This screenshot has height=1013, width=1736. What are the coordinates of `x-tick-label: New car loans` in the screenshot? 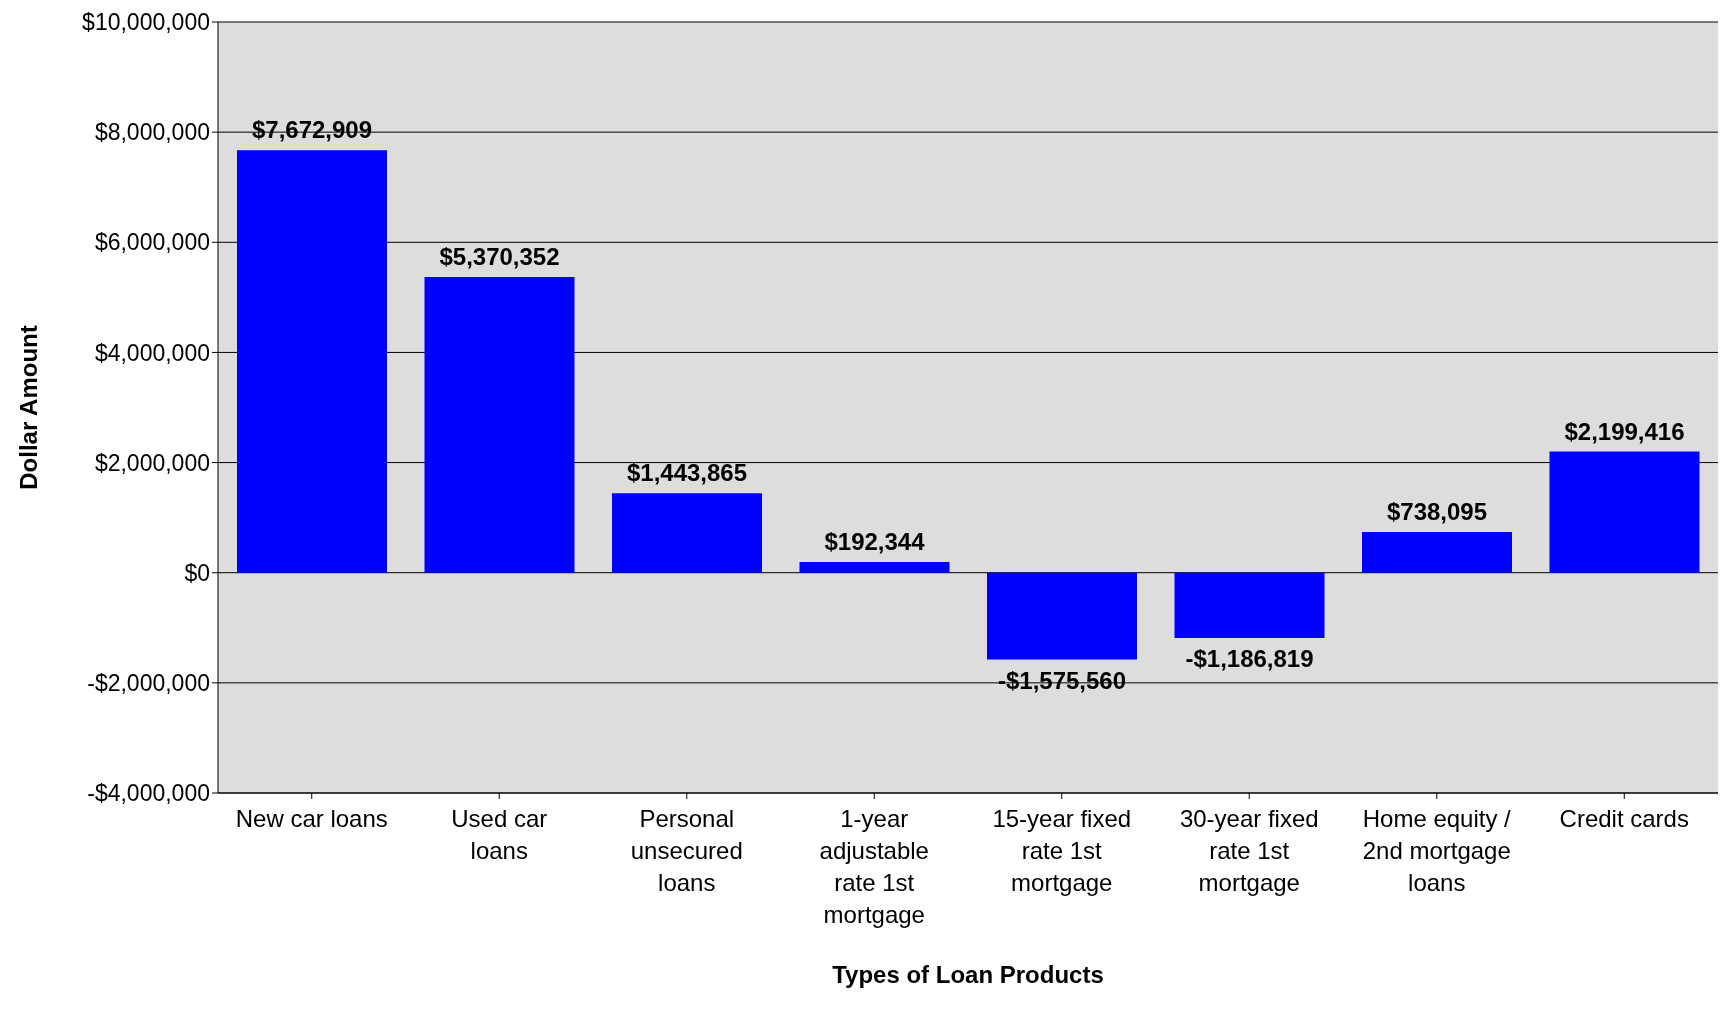 It's located at (311, 818).